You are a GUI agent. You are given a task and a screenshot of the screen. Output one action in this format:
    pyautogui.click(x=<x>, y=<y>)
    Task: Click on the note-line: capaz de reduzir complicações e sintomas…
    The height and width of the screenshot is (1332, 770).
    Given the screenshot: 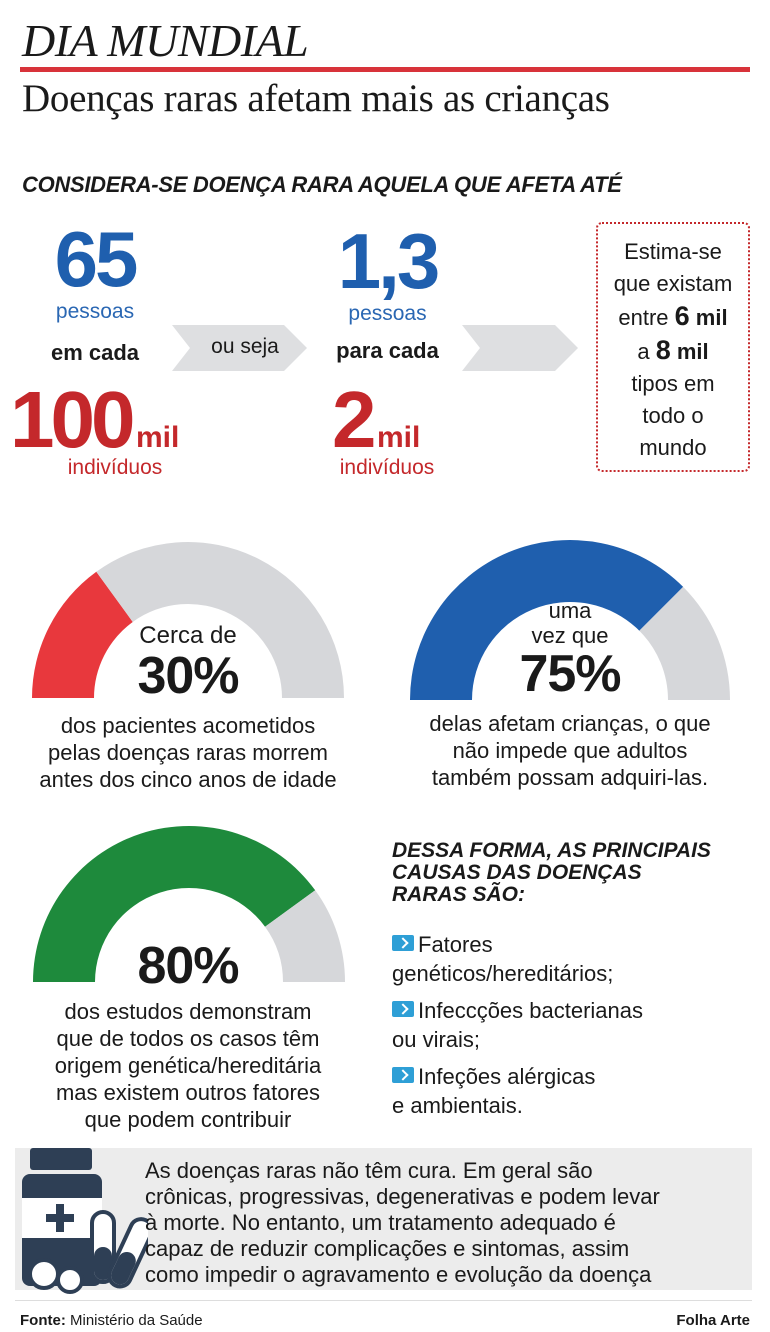 What is the action you would take?
    pyautogui.click(x=387, y=1248)
    